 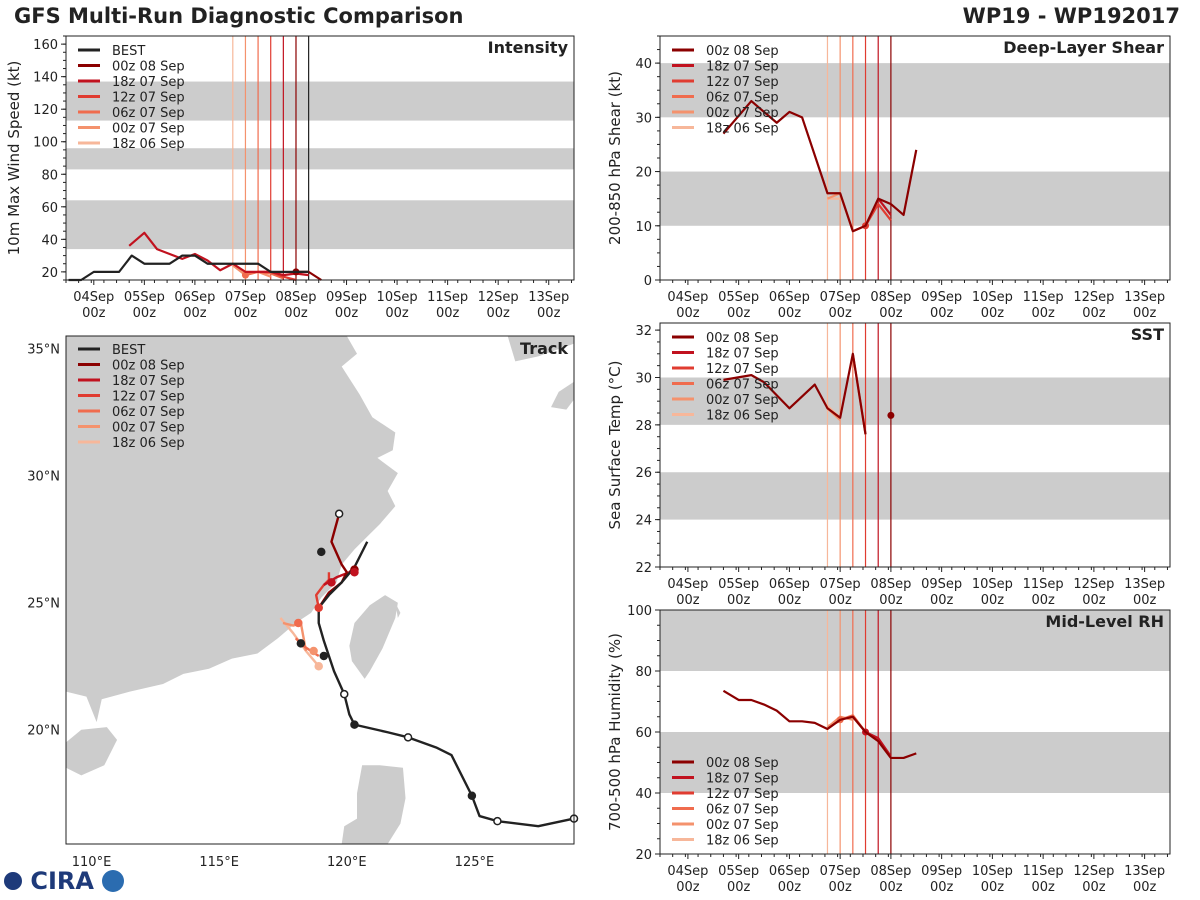 What do you see at coordinates (475, 862) in the screenshot?
I see `longitude-label: 125°E` at bounding box center [475, 862].